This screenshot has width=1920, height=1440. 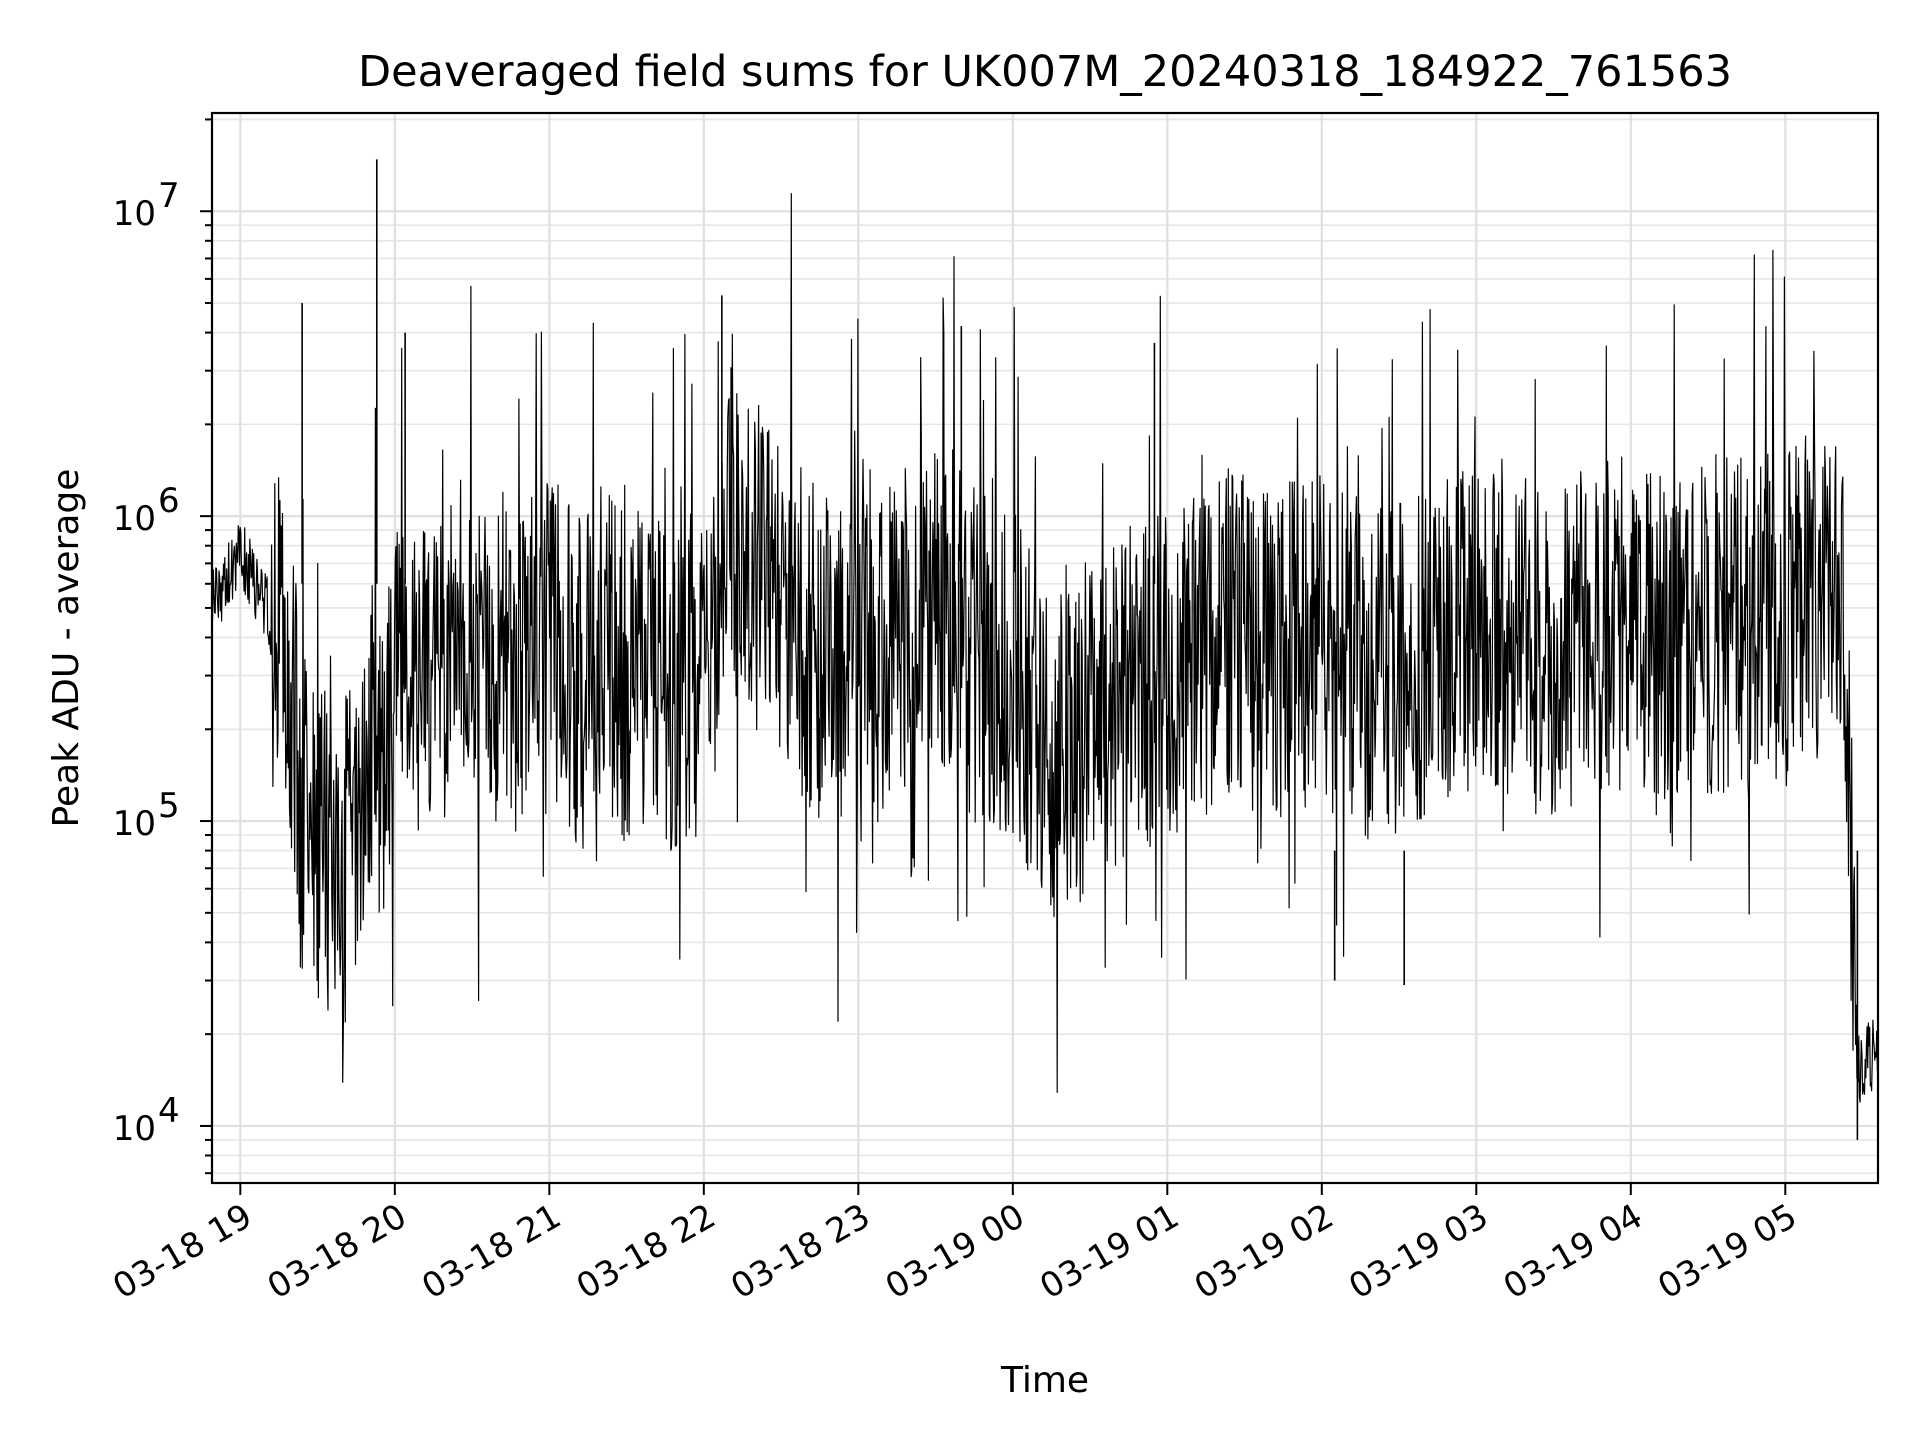 What do you see at coordinates (169, 1111) in the screenshot?
I see `y-tick-exponent: 4` at bounding box center [169, 1111].